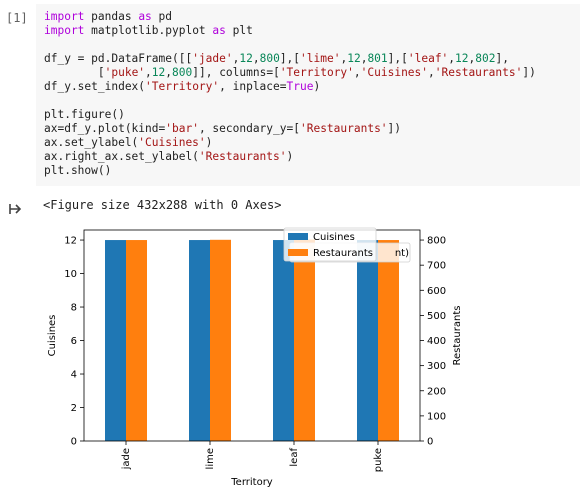 The height and width of the screenshot is (502, 580). Describe the element at coordinates (334, 237) in the screenshot. I see `legend-label-cuisines: Cuisines` at that location.